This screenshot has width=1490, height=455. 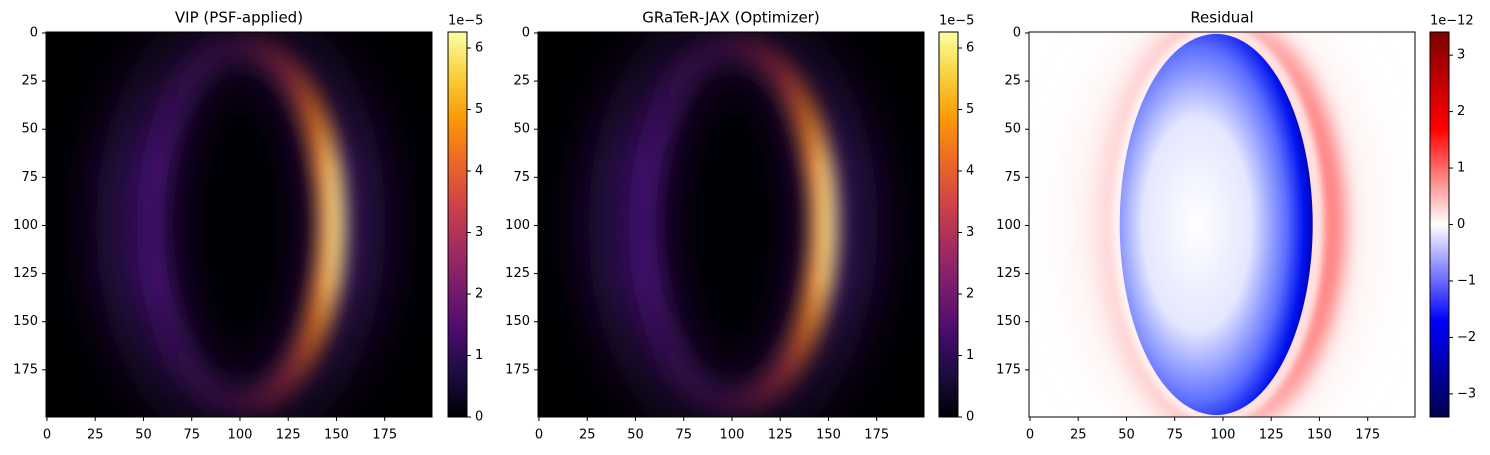 What do you see at coordinates (730, 18) in the screenshot?
I see `axes-title: GRaTeR-JAX (Optimizer)` at bounding box center [730, 18].